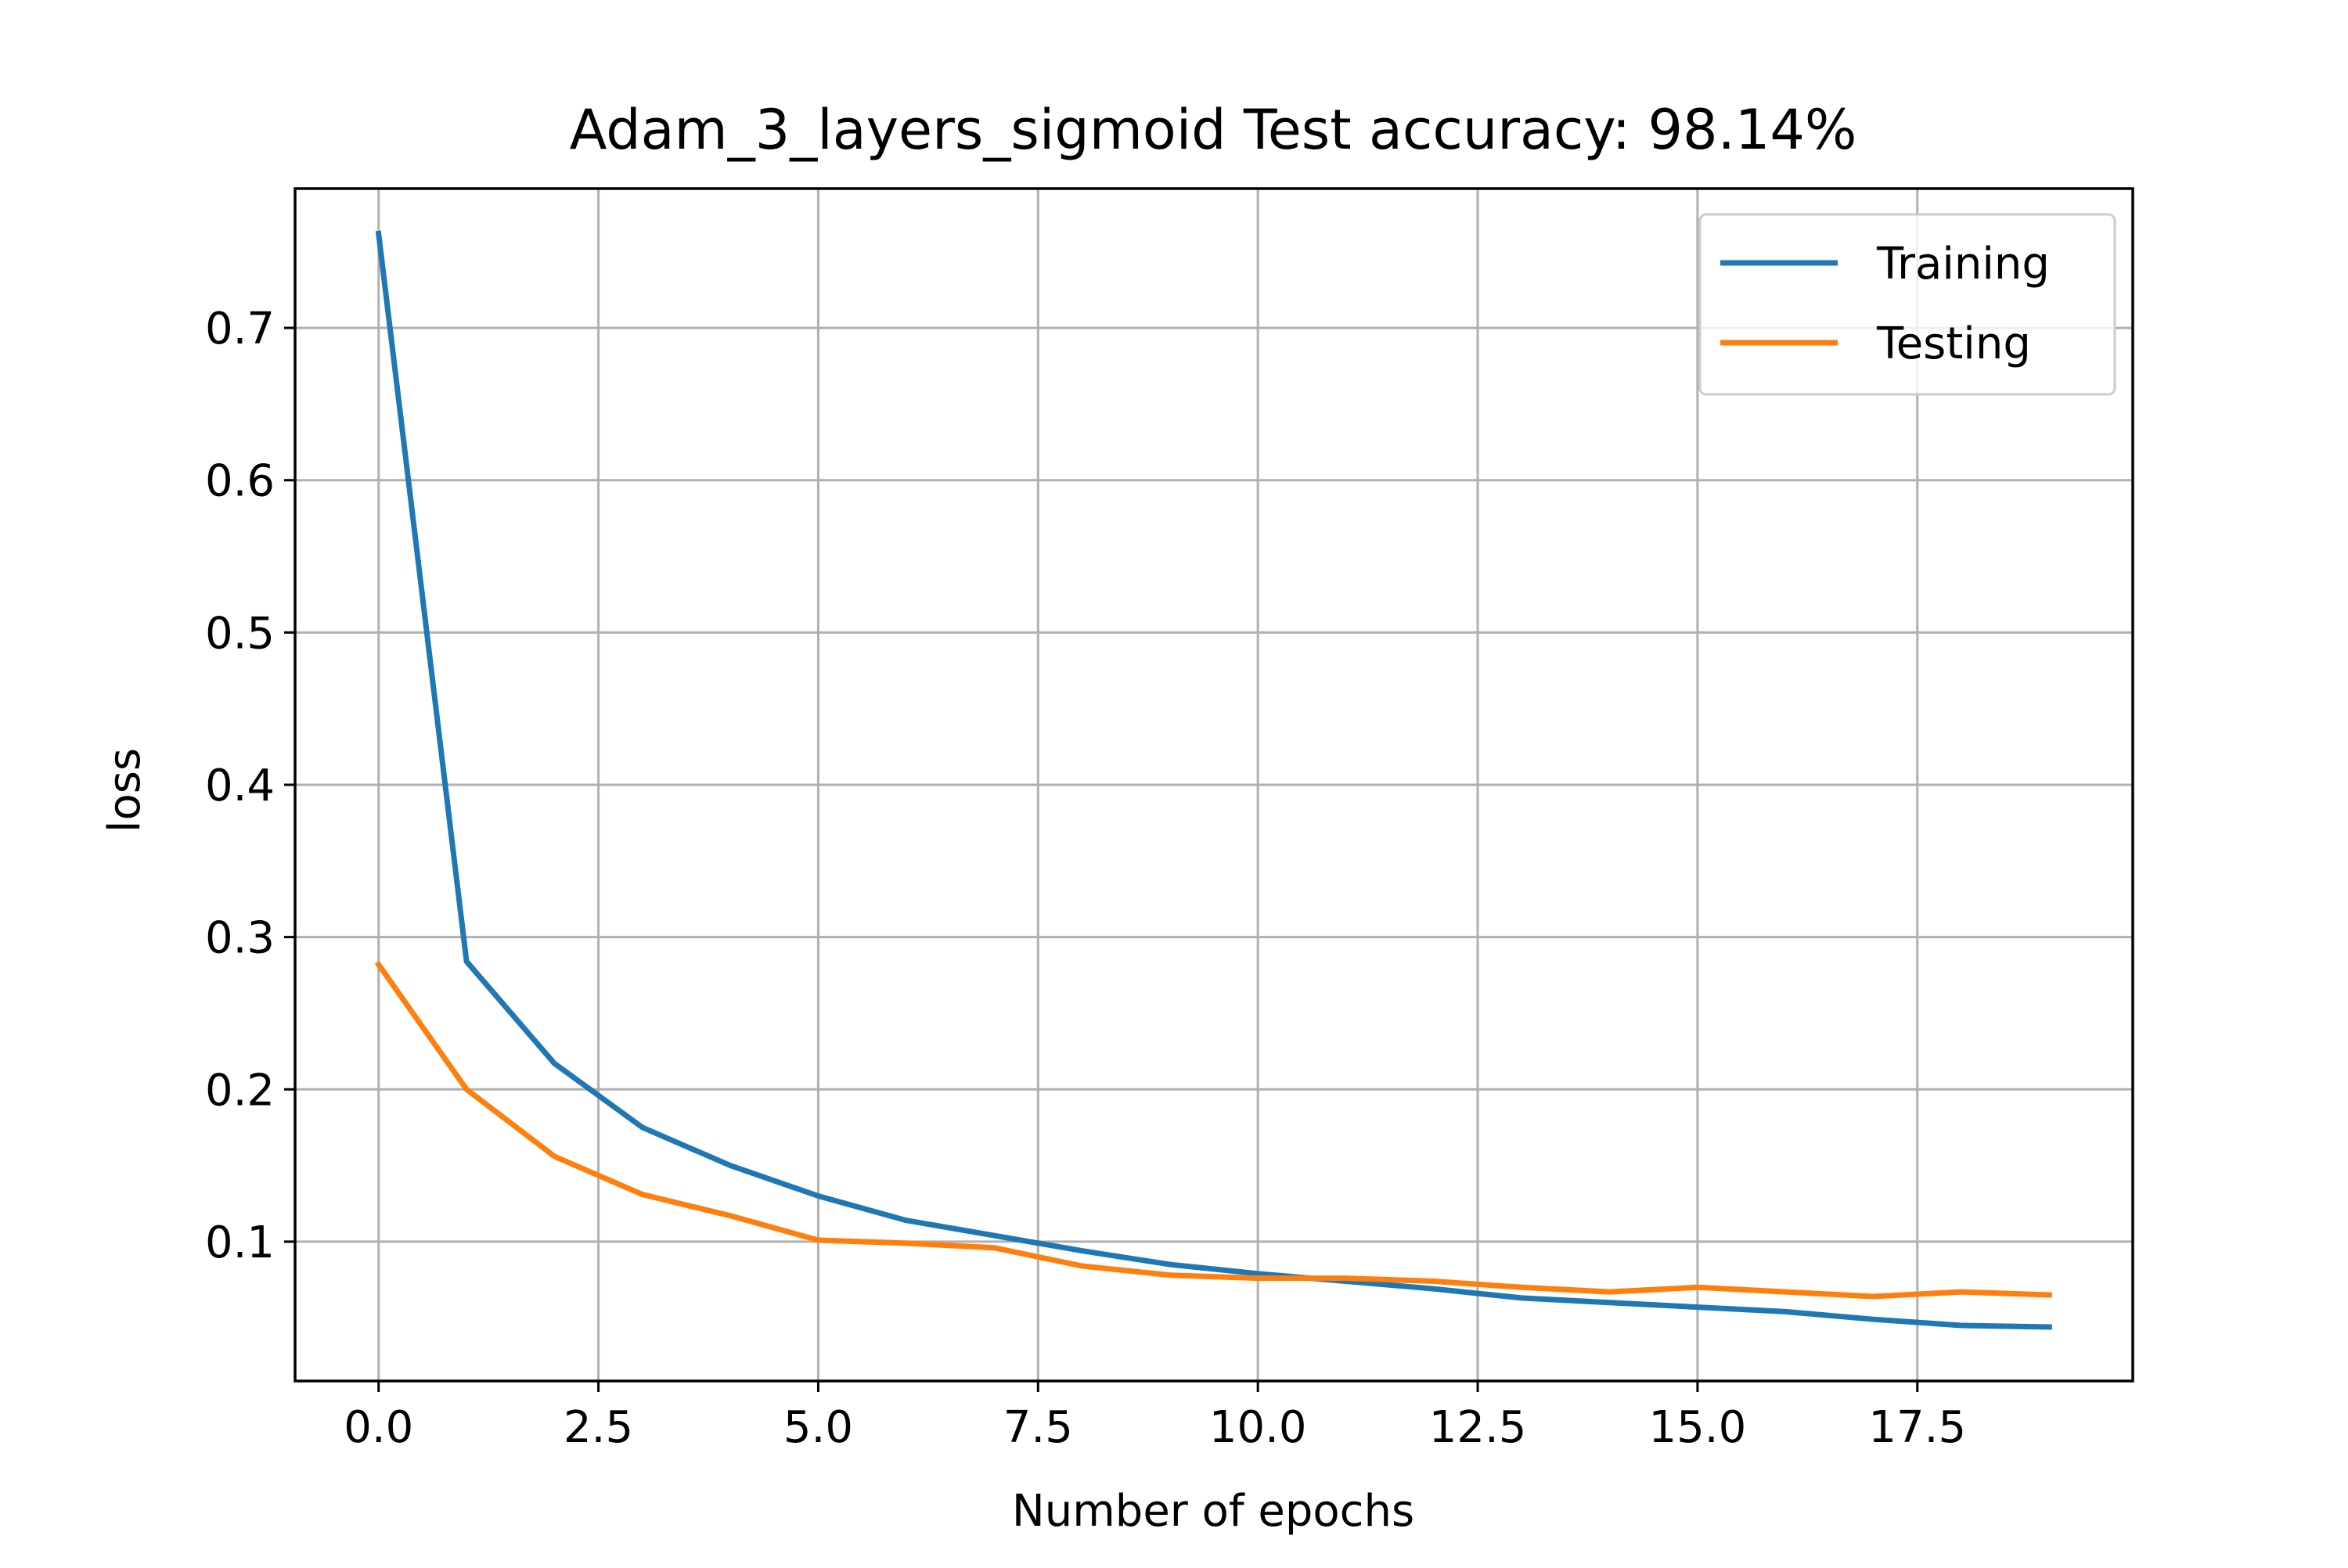 The height and width of the screenshot is (1568, 2348). I want to click on x-tick-label: 0.0, so click(378, 1428).